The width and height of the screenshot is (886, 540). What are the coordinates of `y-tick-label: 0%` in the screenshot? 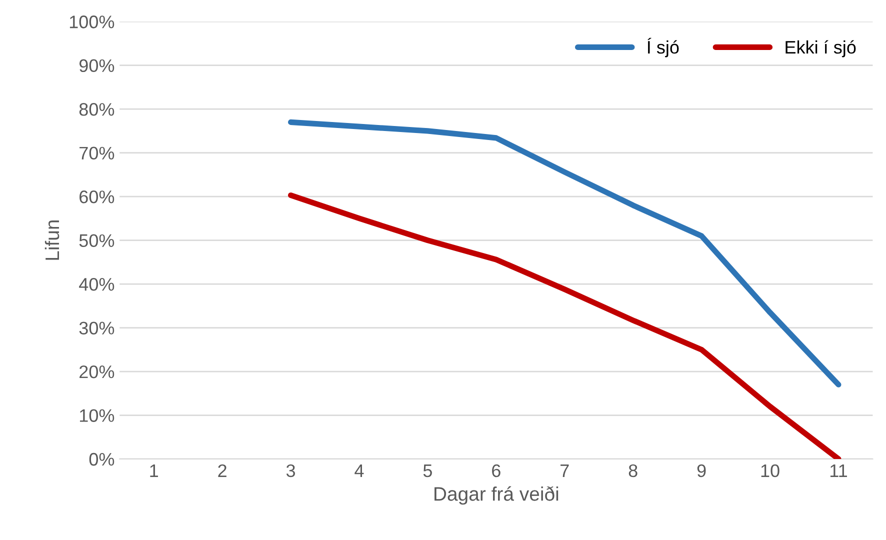 It's located at (101, 459).